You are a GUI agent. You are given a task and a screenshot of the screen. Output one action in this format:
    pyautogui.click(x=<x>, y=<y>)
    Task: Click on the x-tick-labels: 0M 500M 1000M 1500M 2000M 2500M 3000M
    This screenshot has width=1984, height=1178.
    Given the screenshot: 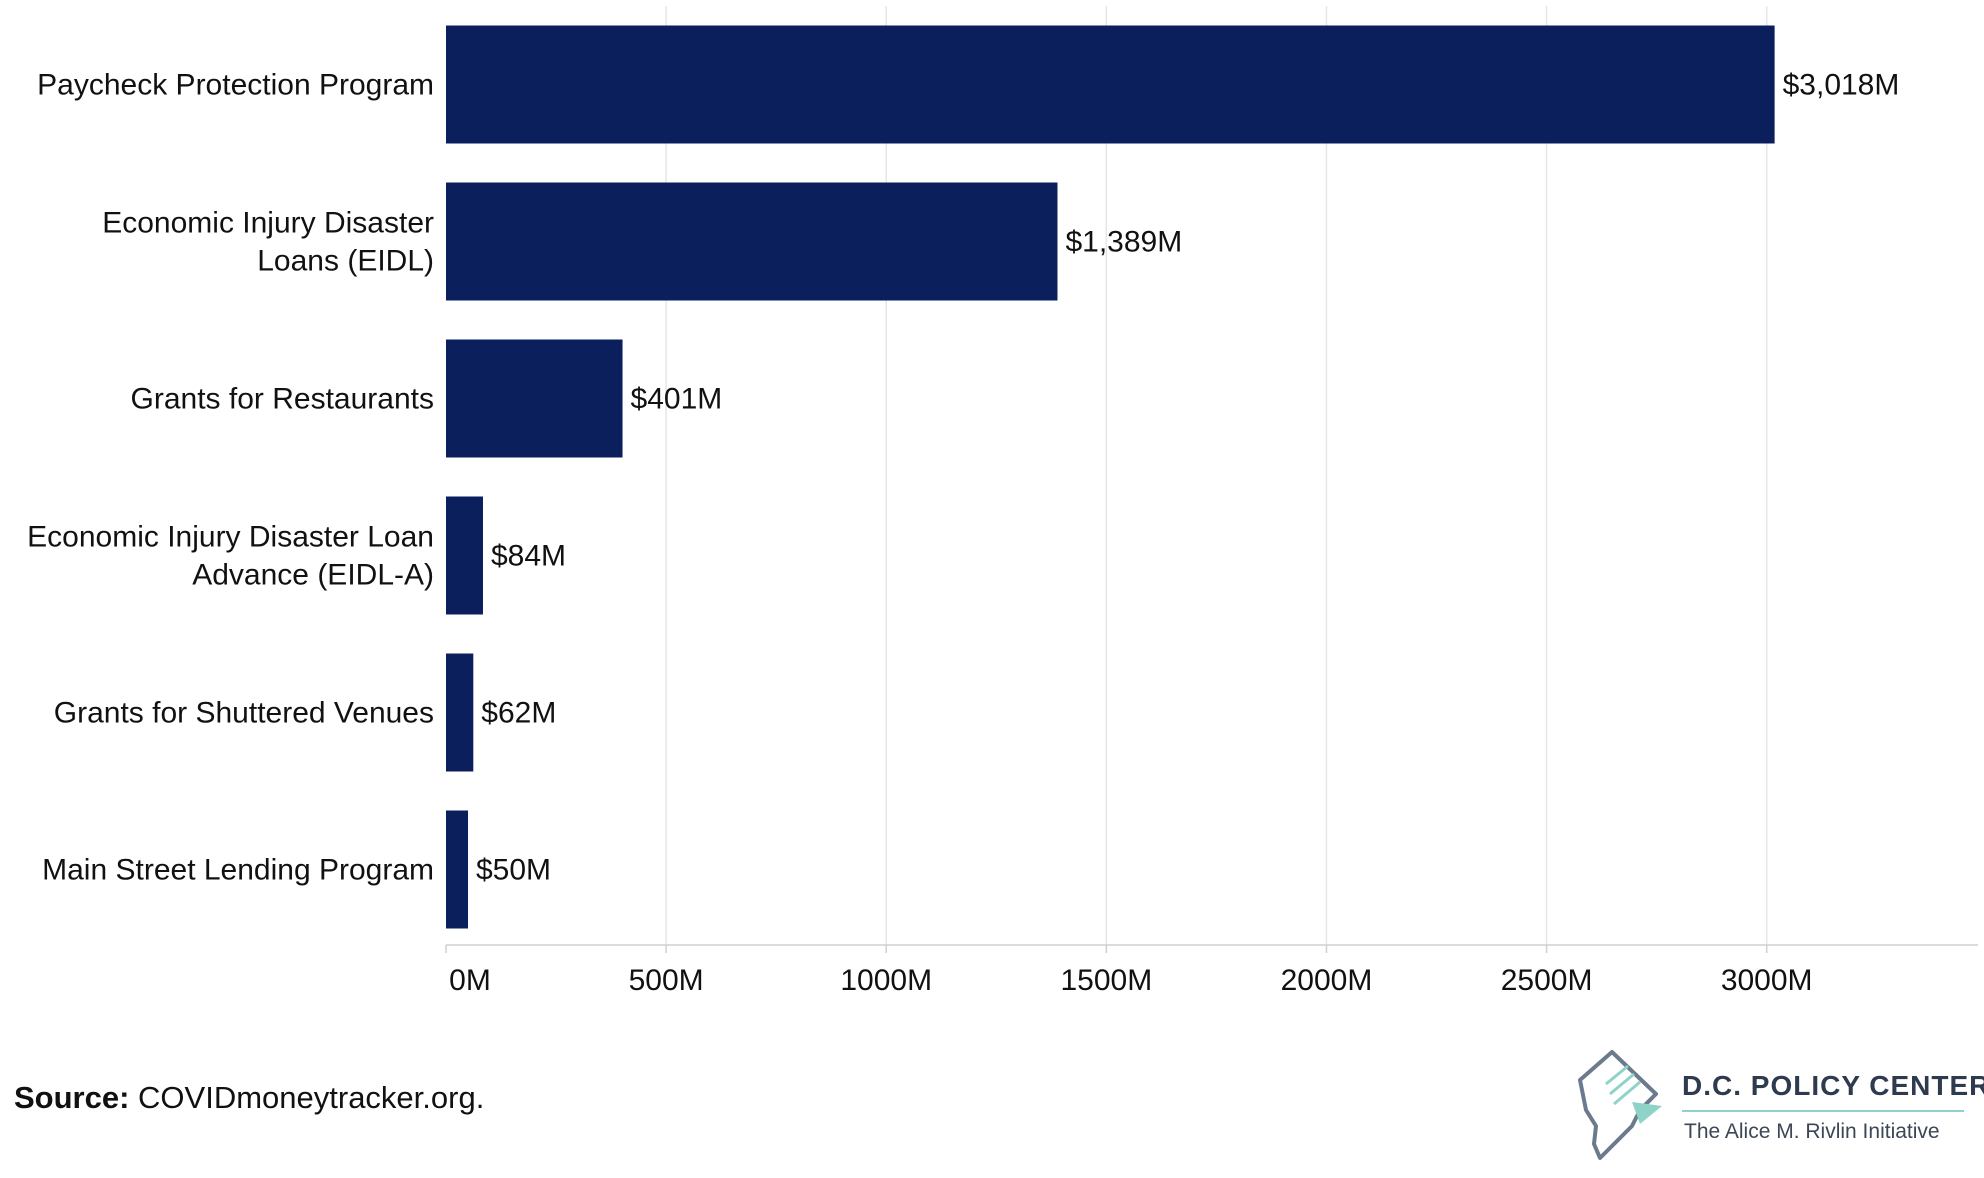 What is the action you would take?
    pyautogui.click(x=1129, y=971)
    